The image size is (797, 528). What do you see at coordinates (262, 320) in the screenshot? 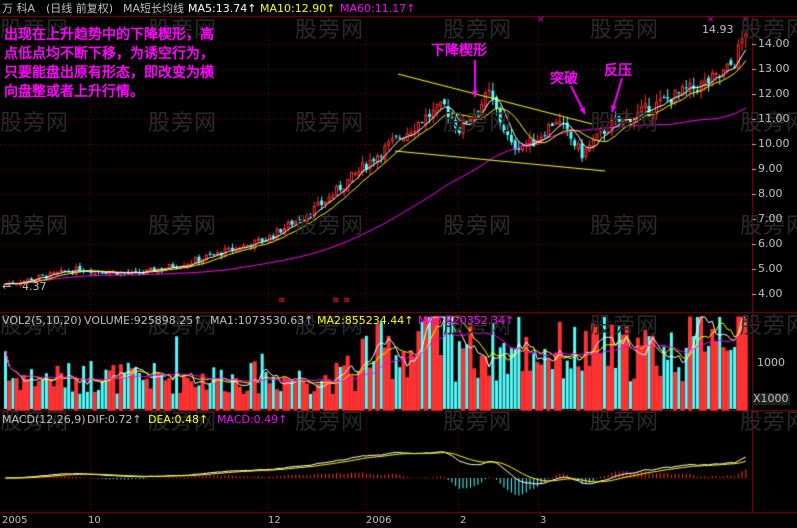
I see `vol-ma1-value: MA1:1073530.63↑` at bounding box center [262, 320].